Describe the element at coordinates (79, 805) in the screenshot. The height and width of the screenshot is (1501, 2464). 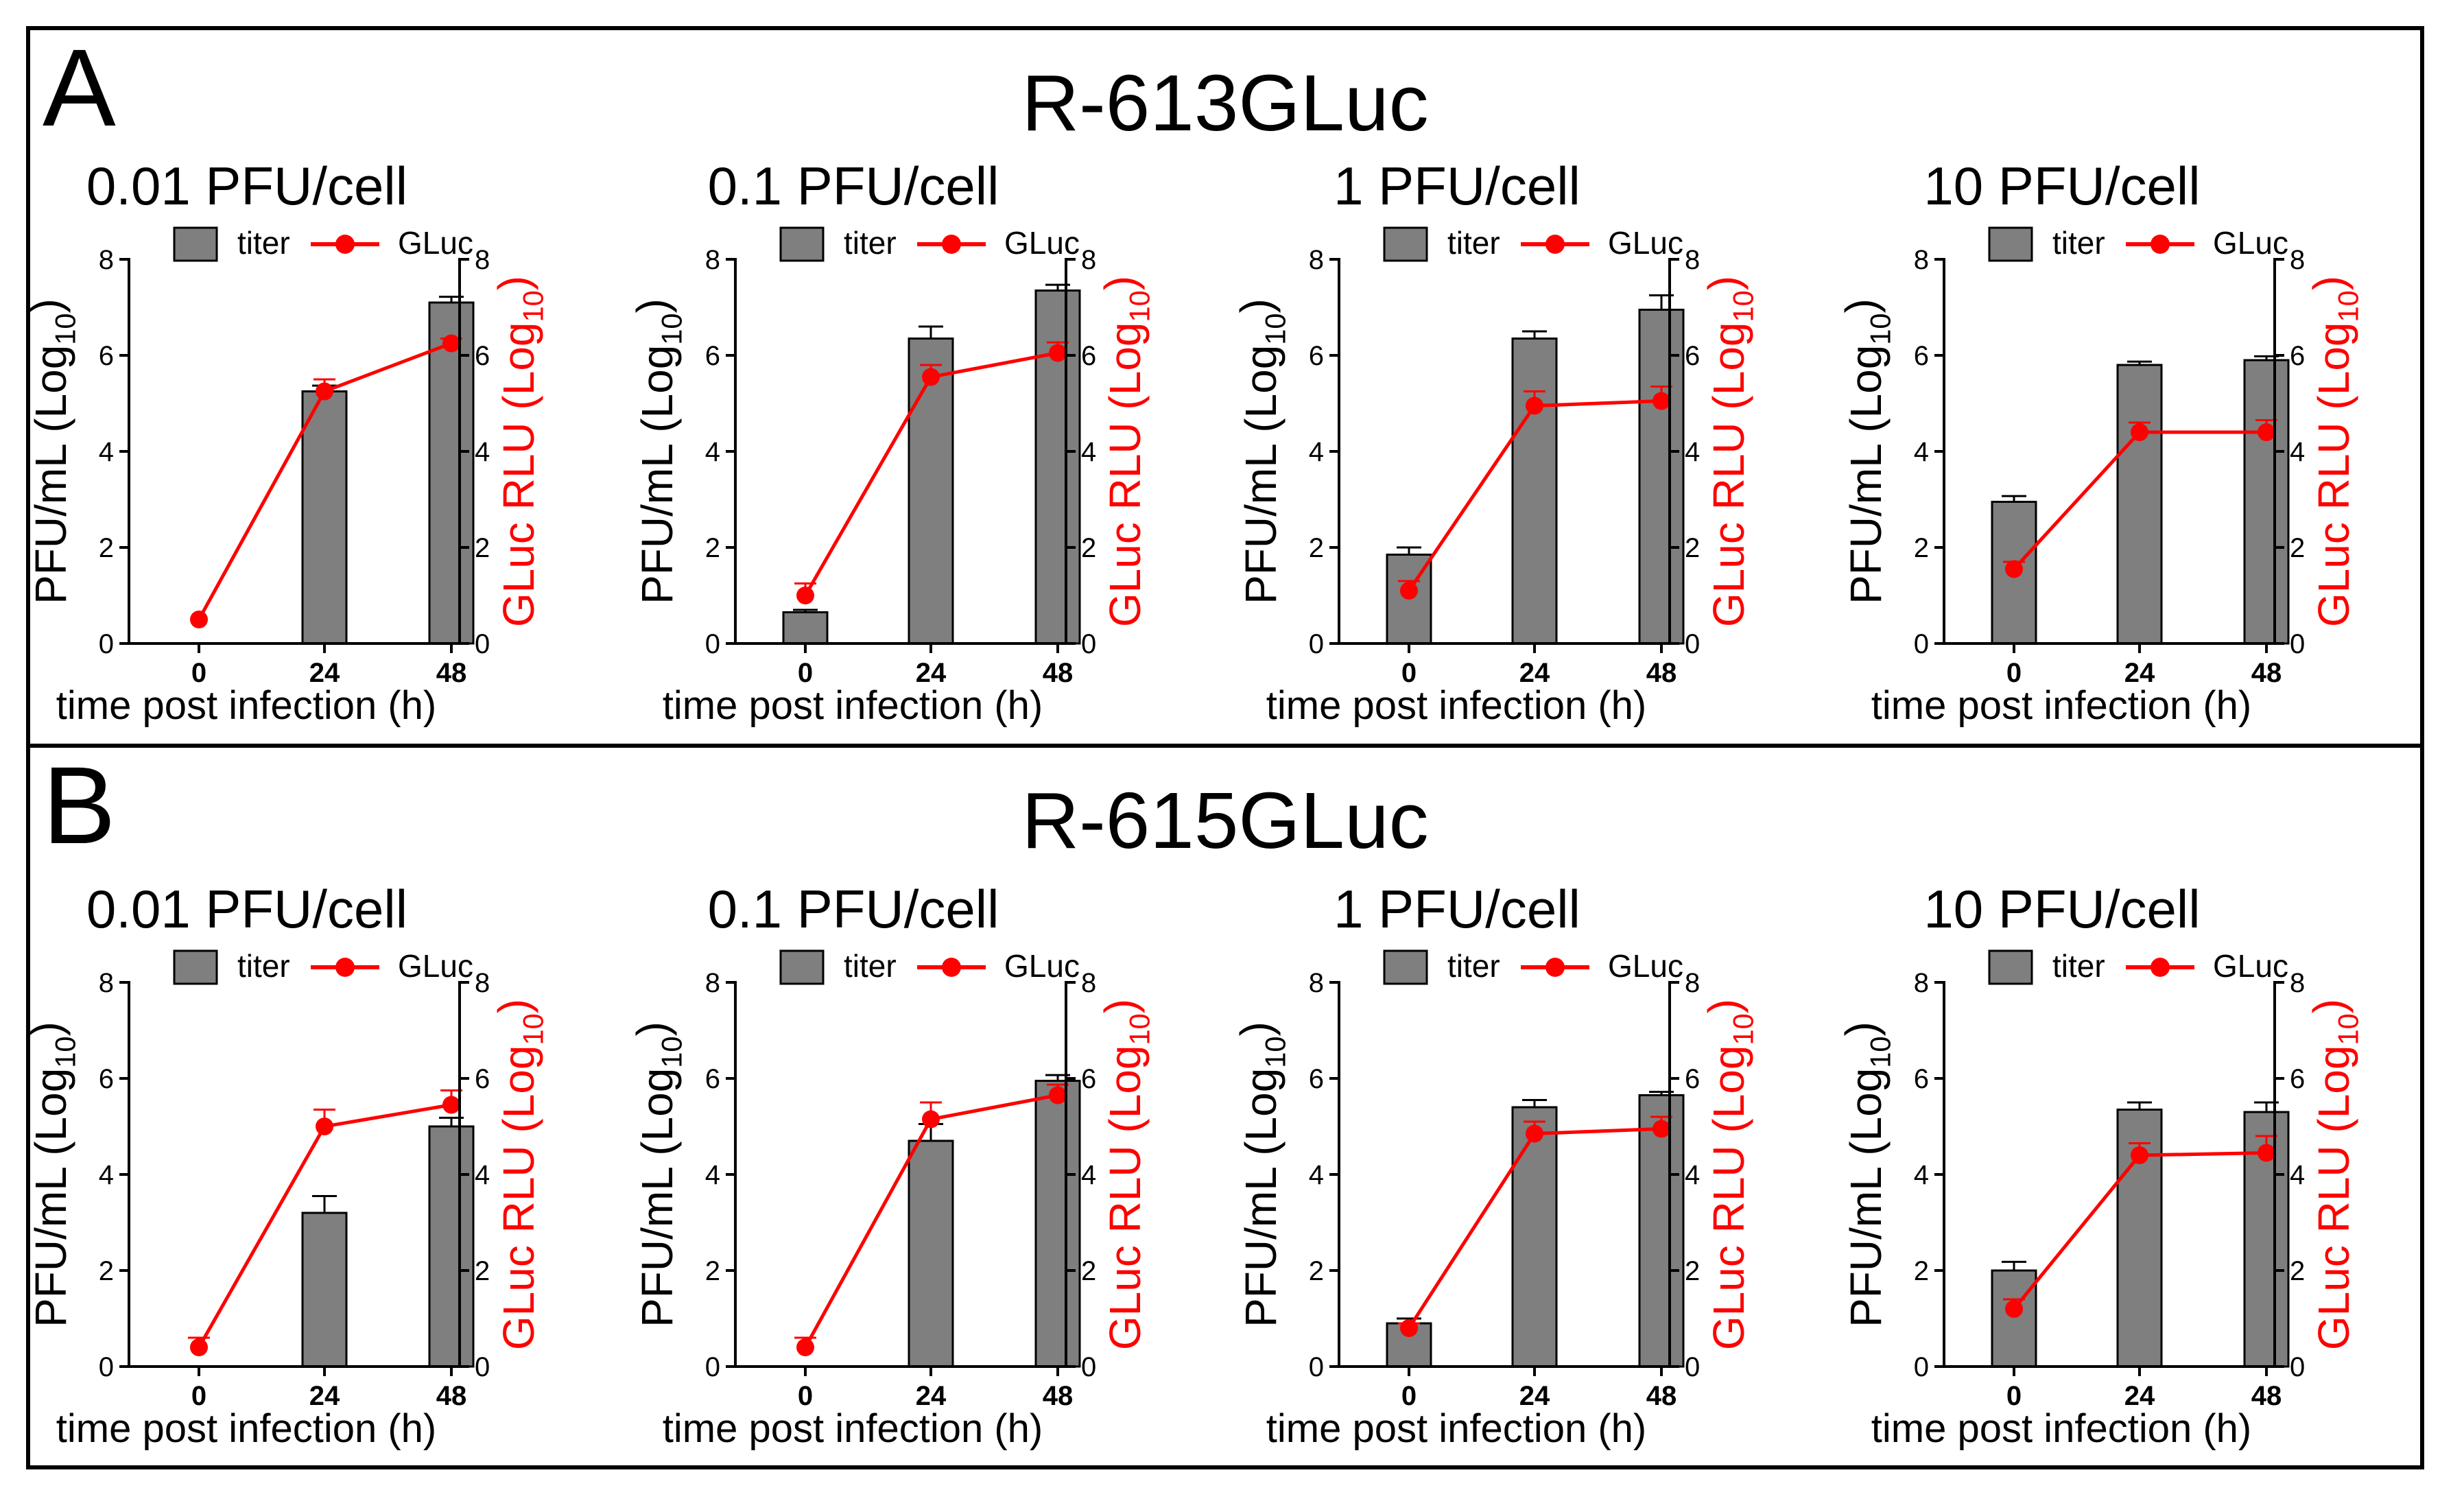
I see `panel-letter: B` at that location.